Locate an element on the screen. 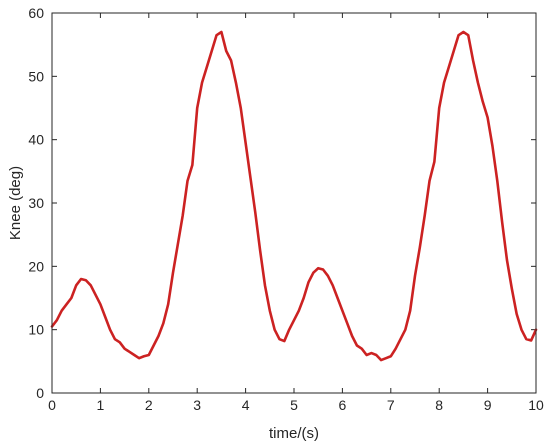 The image size is (550, 446). x-tick-label: 2 is located at coordinates (149, 405).